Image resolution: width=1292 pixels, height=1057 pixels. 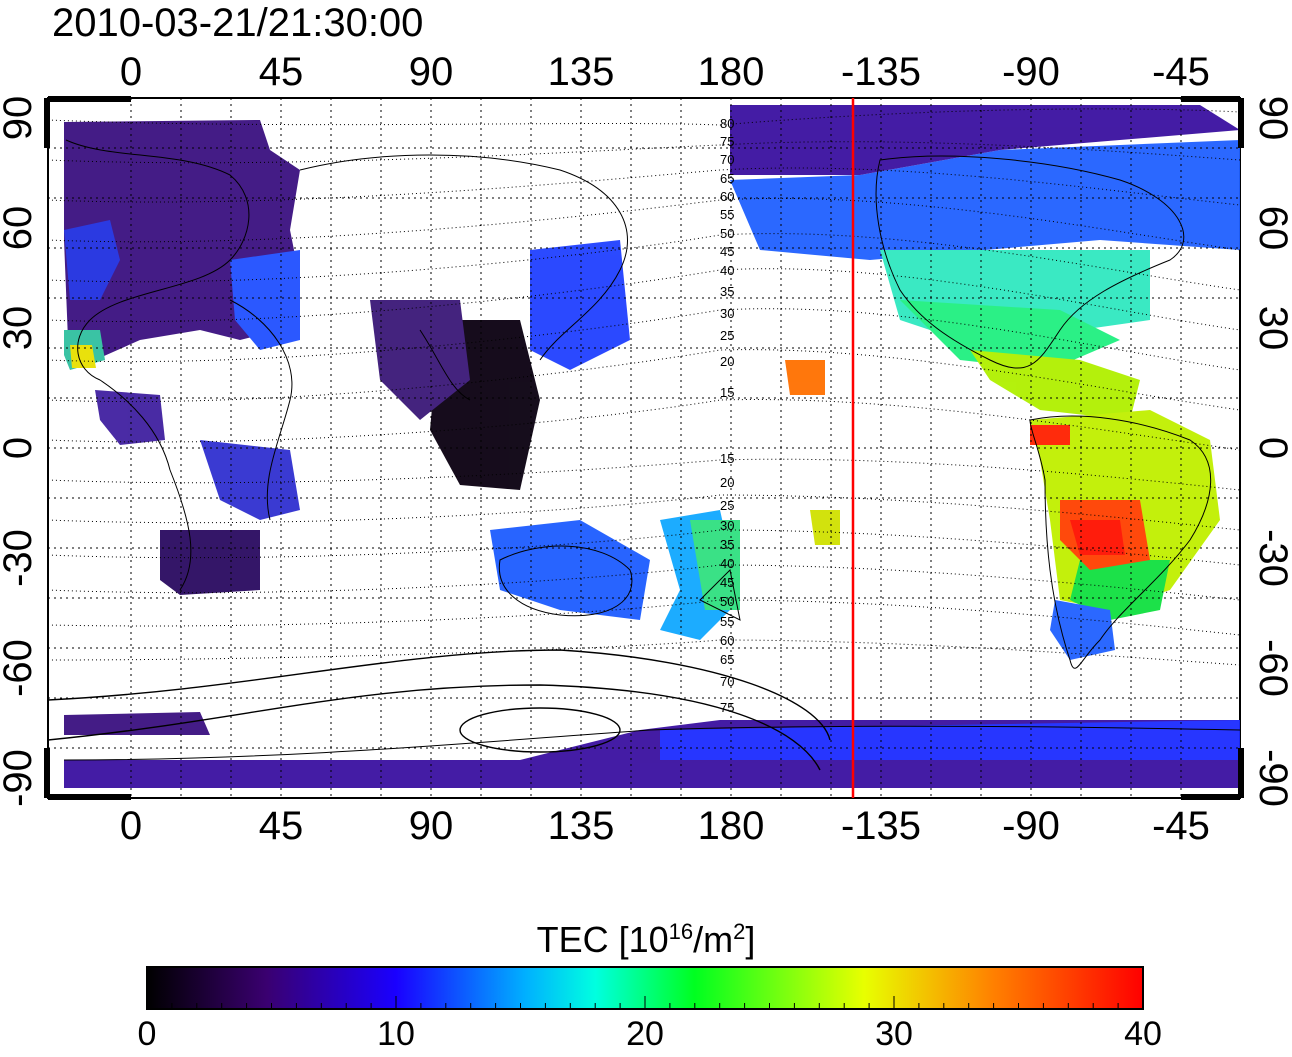 What do you see at coordinates (731, 826) in the screenshot?
I see `bottom-lon-label: 180` at bounding box center [731, 826].